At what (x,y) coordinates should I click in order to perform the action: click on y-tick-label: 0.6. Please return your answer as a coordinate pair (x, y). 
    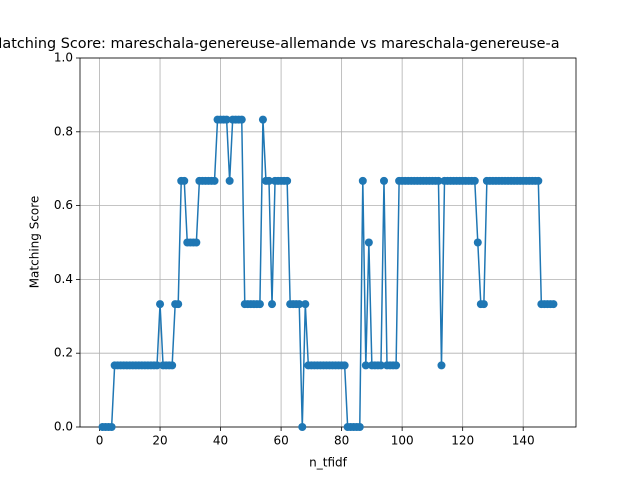
    Looking at the image, I should click on (63, 205).